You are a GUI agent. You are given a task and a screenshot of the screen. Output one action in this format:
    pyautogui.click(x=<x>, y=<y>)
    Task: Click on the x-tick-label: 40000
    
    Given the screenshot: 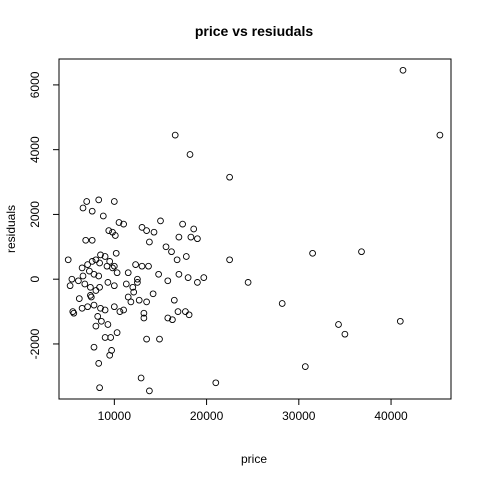 What is the action you would take?
    pyautogui.click(x=391, y=416)
    